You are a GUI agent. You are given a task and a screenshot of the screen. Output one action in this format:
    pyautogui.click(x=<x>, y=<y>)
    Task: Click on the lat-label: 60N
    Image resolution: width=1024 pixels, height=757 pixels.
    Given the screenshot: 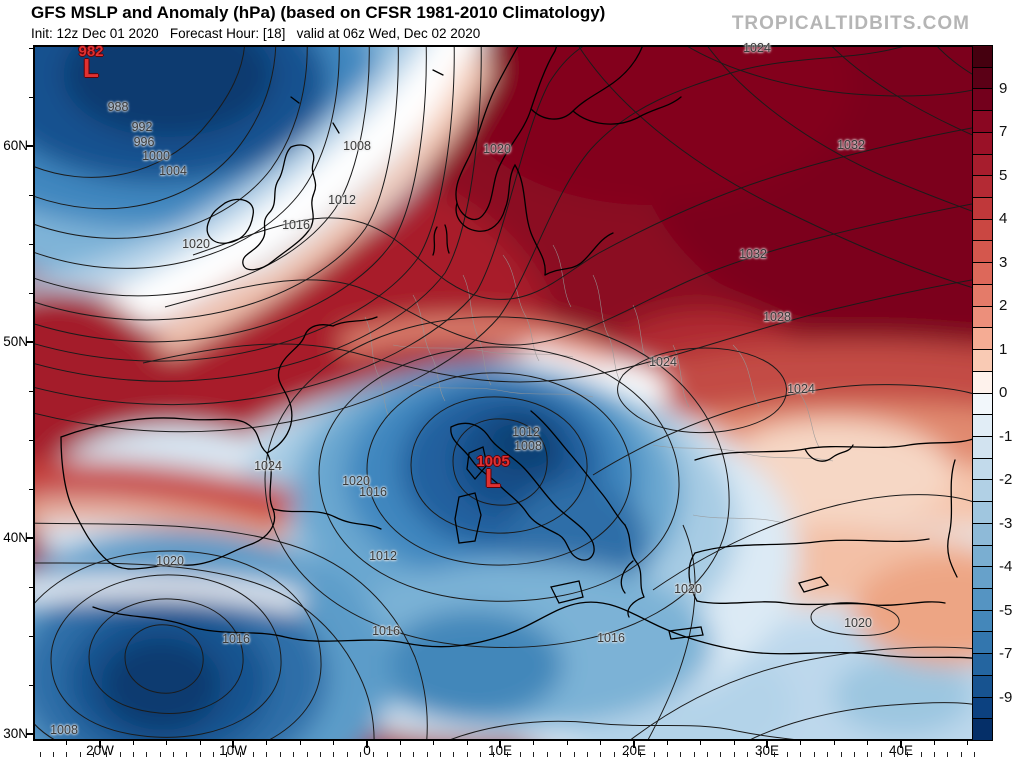 What is the action you would take?
    pyautogui.click(x=15, y=145)
    